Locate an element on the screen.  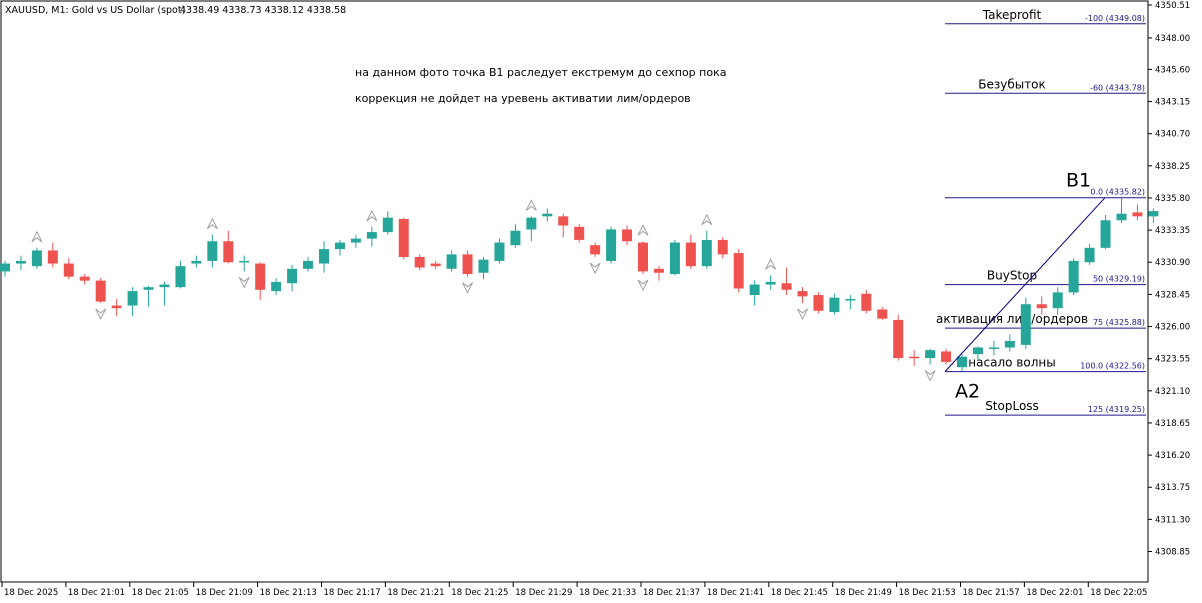
fibo-level-name: BuyStop is located at coordinates (1012, 276).